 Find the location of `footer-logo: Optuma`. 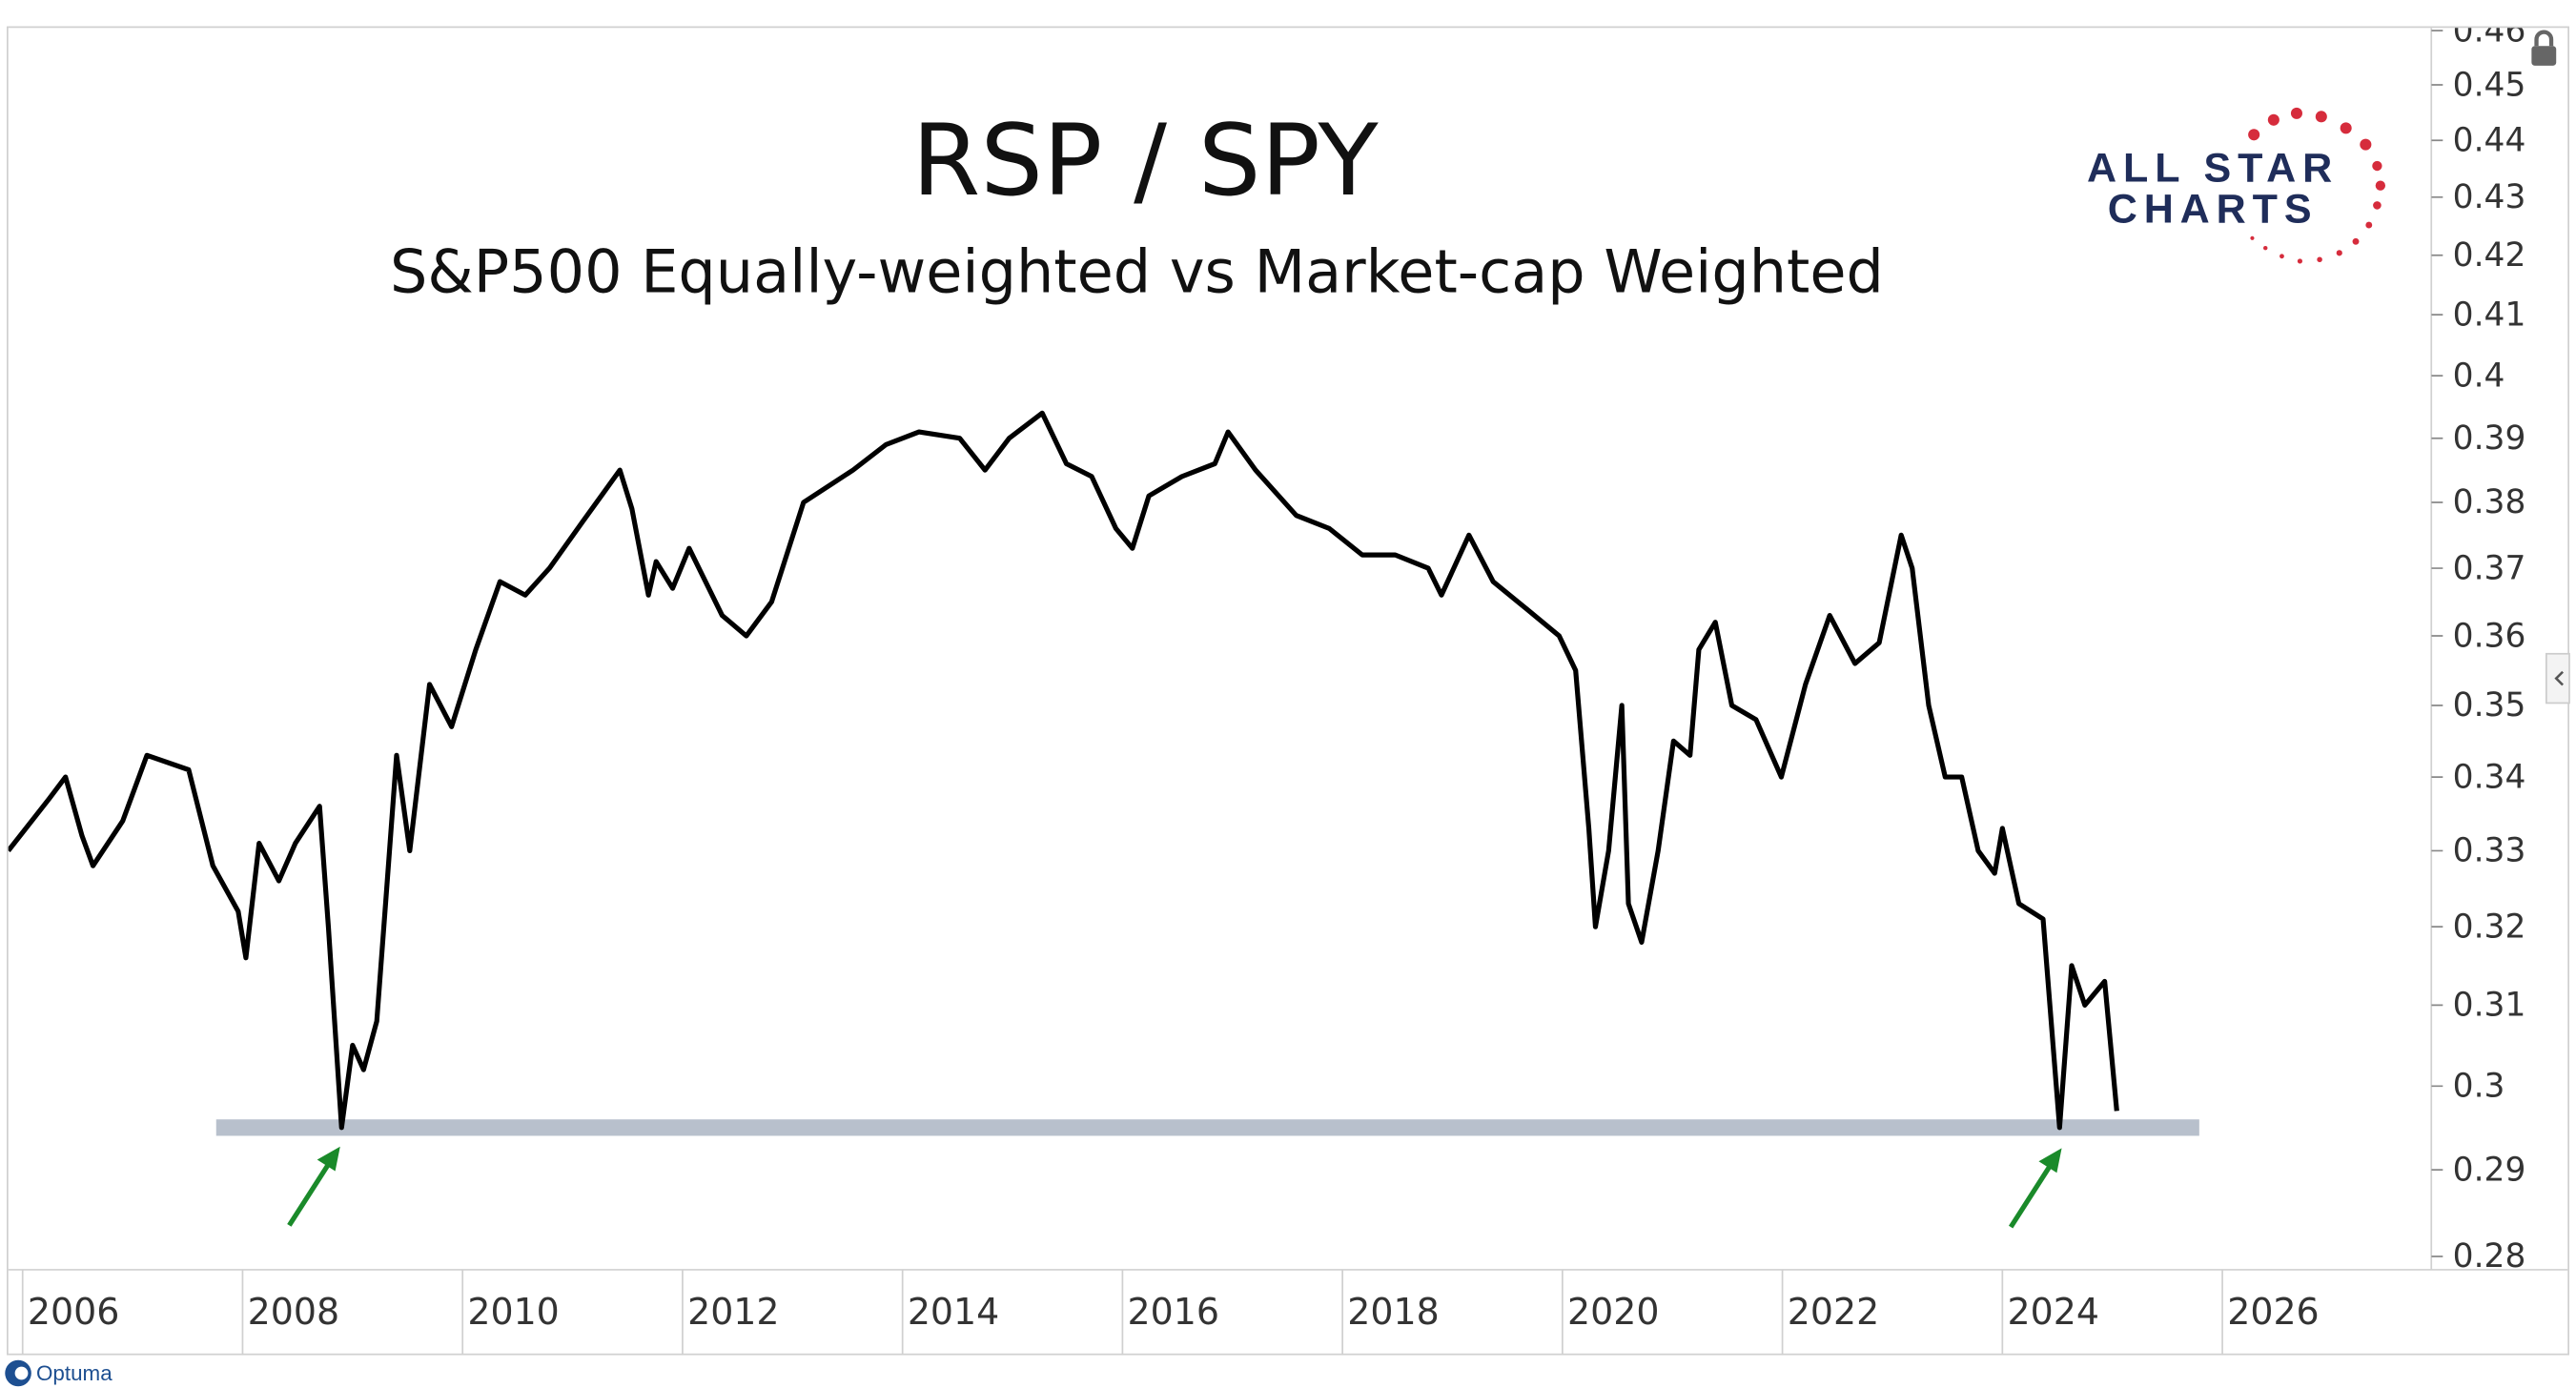

footer-logo: Optuma is located at coordinates (58, 1373).